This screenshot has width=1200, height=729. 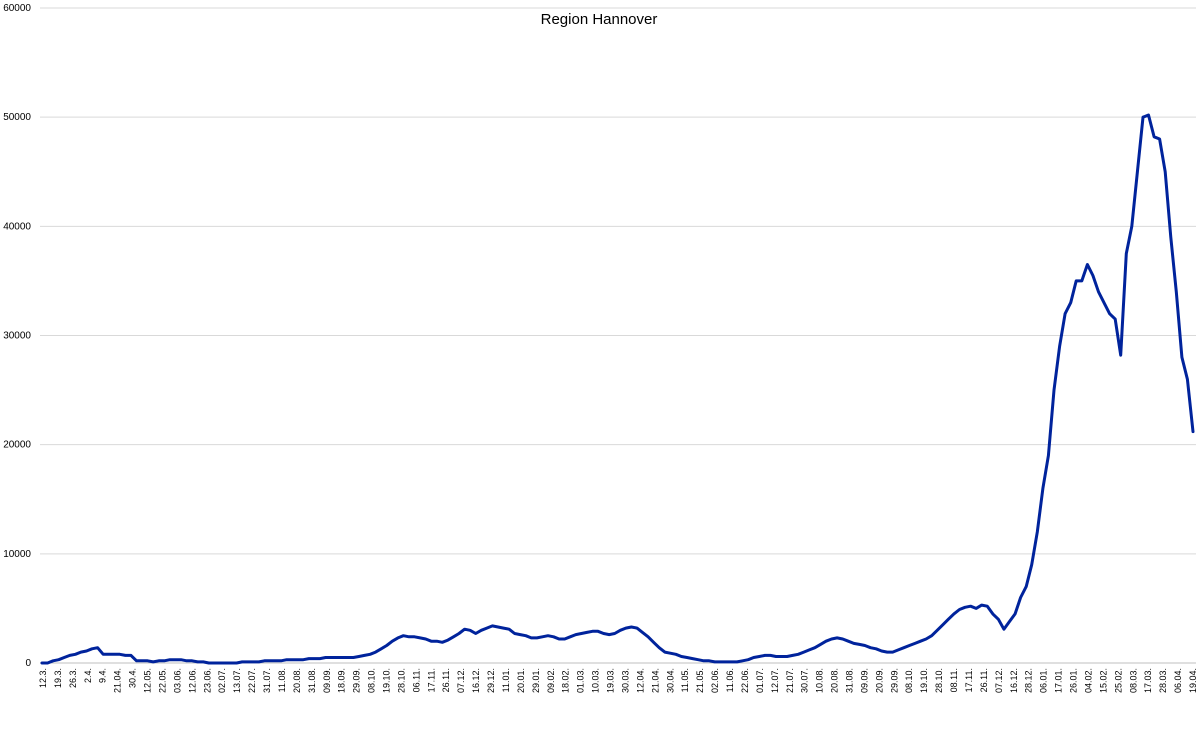 What do you see at coordinates (894, 680) in the screenshot?
I see `x-tick-label: 29.09.` at bounding box center [894, 680].